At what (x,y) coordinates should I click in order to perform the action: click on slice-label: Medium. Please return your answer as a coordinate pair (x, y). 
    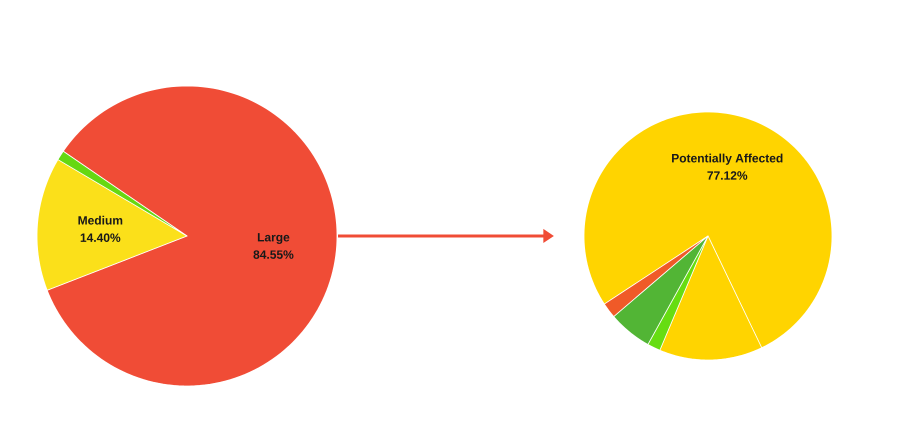
    Looking at the image, I should click on (100, 220).